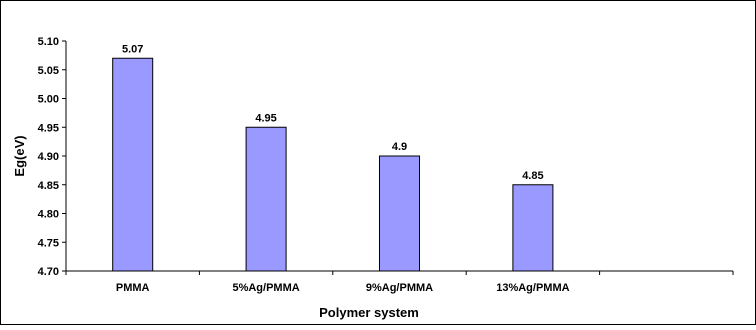 This screenshot has width=756, height=330. I want to click on data-label: 4.95, so click(265, 118).